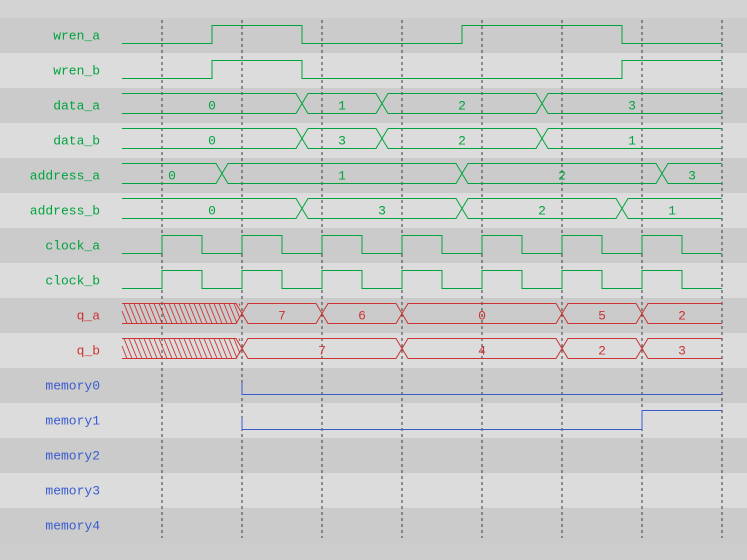 Image resolution: width=747 pixels, height=560 pixels. Describe the element at coordinates (72, 526) in the screenshot. I see `signal-label-memory4: memory4` at that location.